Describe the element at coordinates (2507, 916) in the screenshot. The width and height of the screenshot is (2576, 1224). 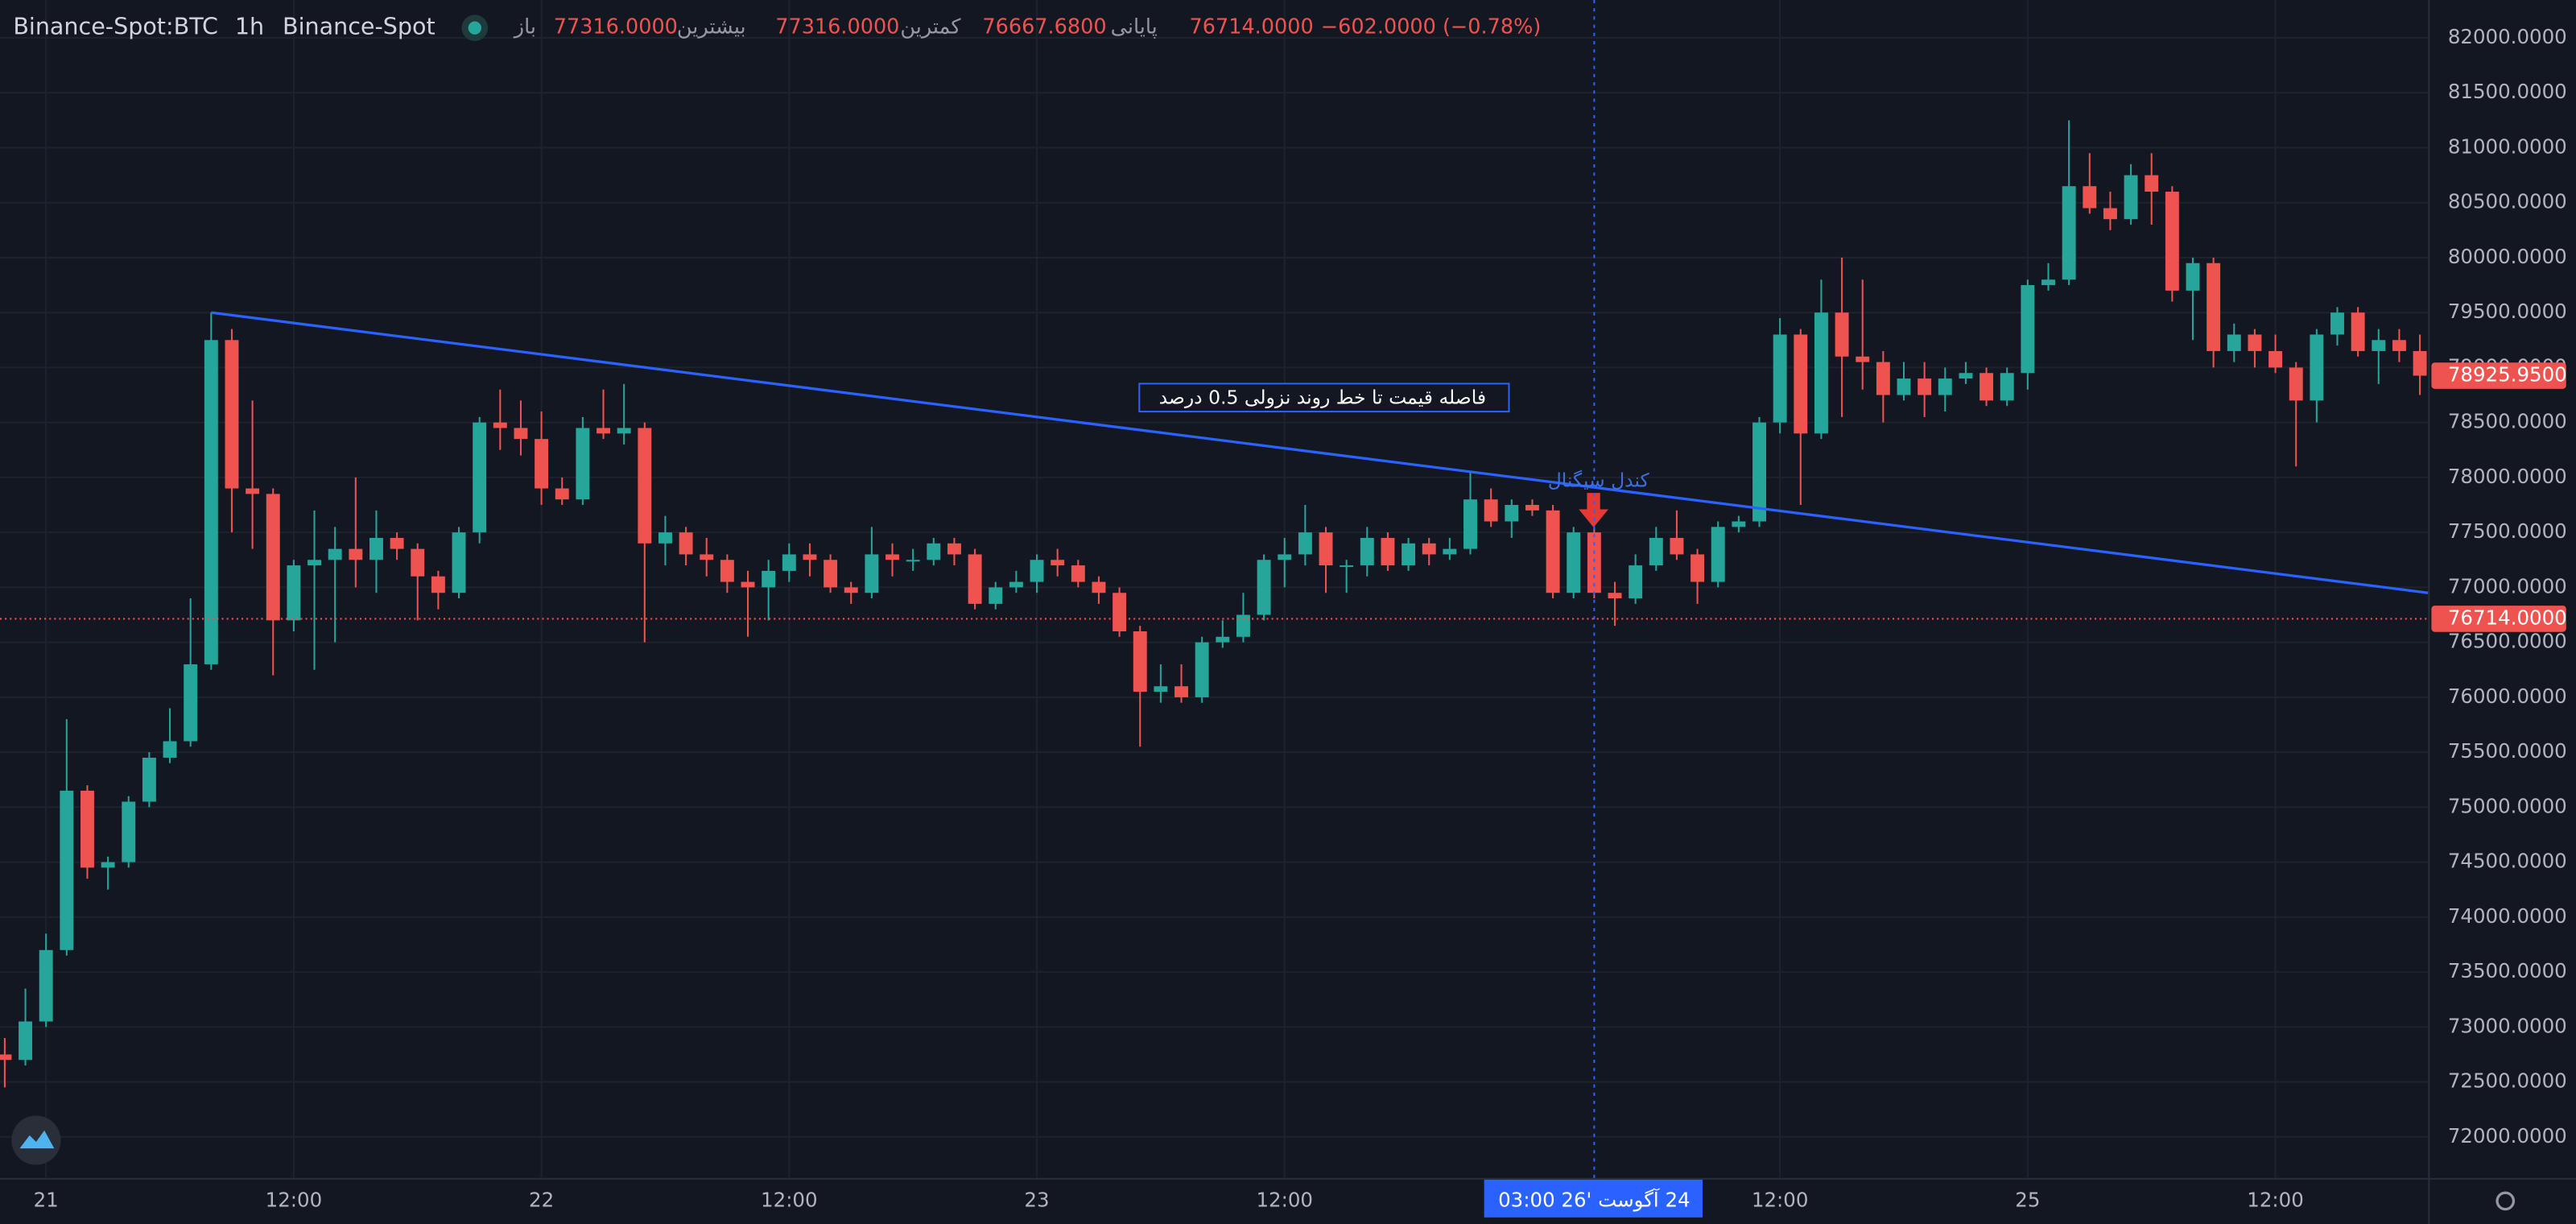
I see `y-tick-label: 74000.0000` at that location.